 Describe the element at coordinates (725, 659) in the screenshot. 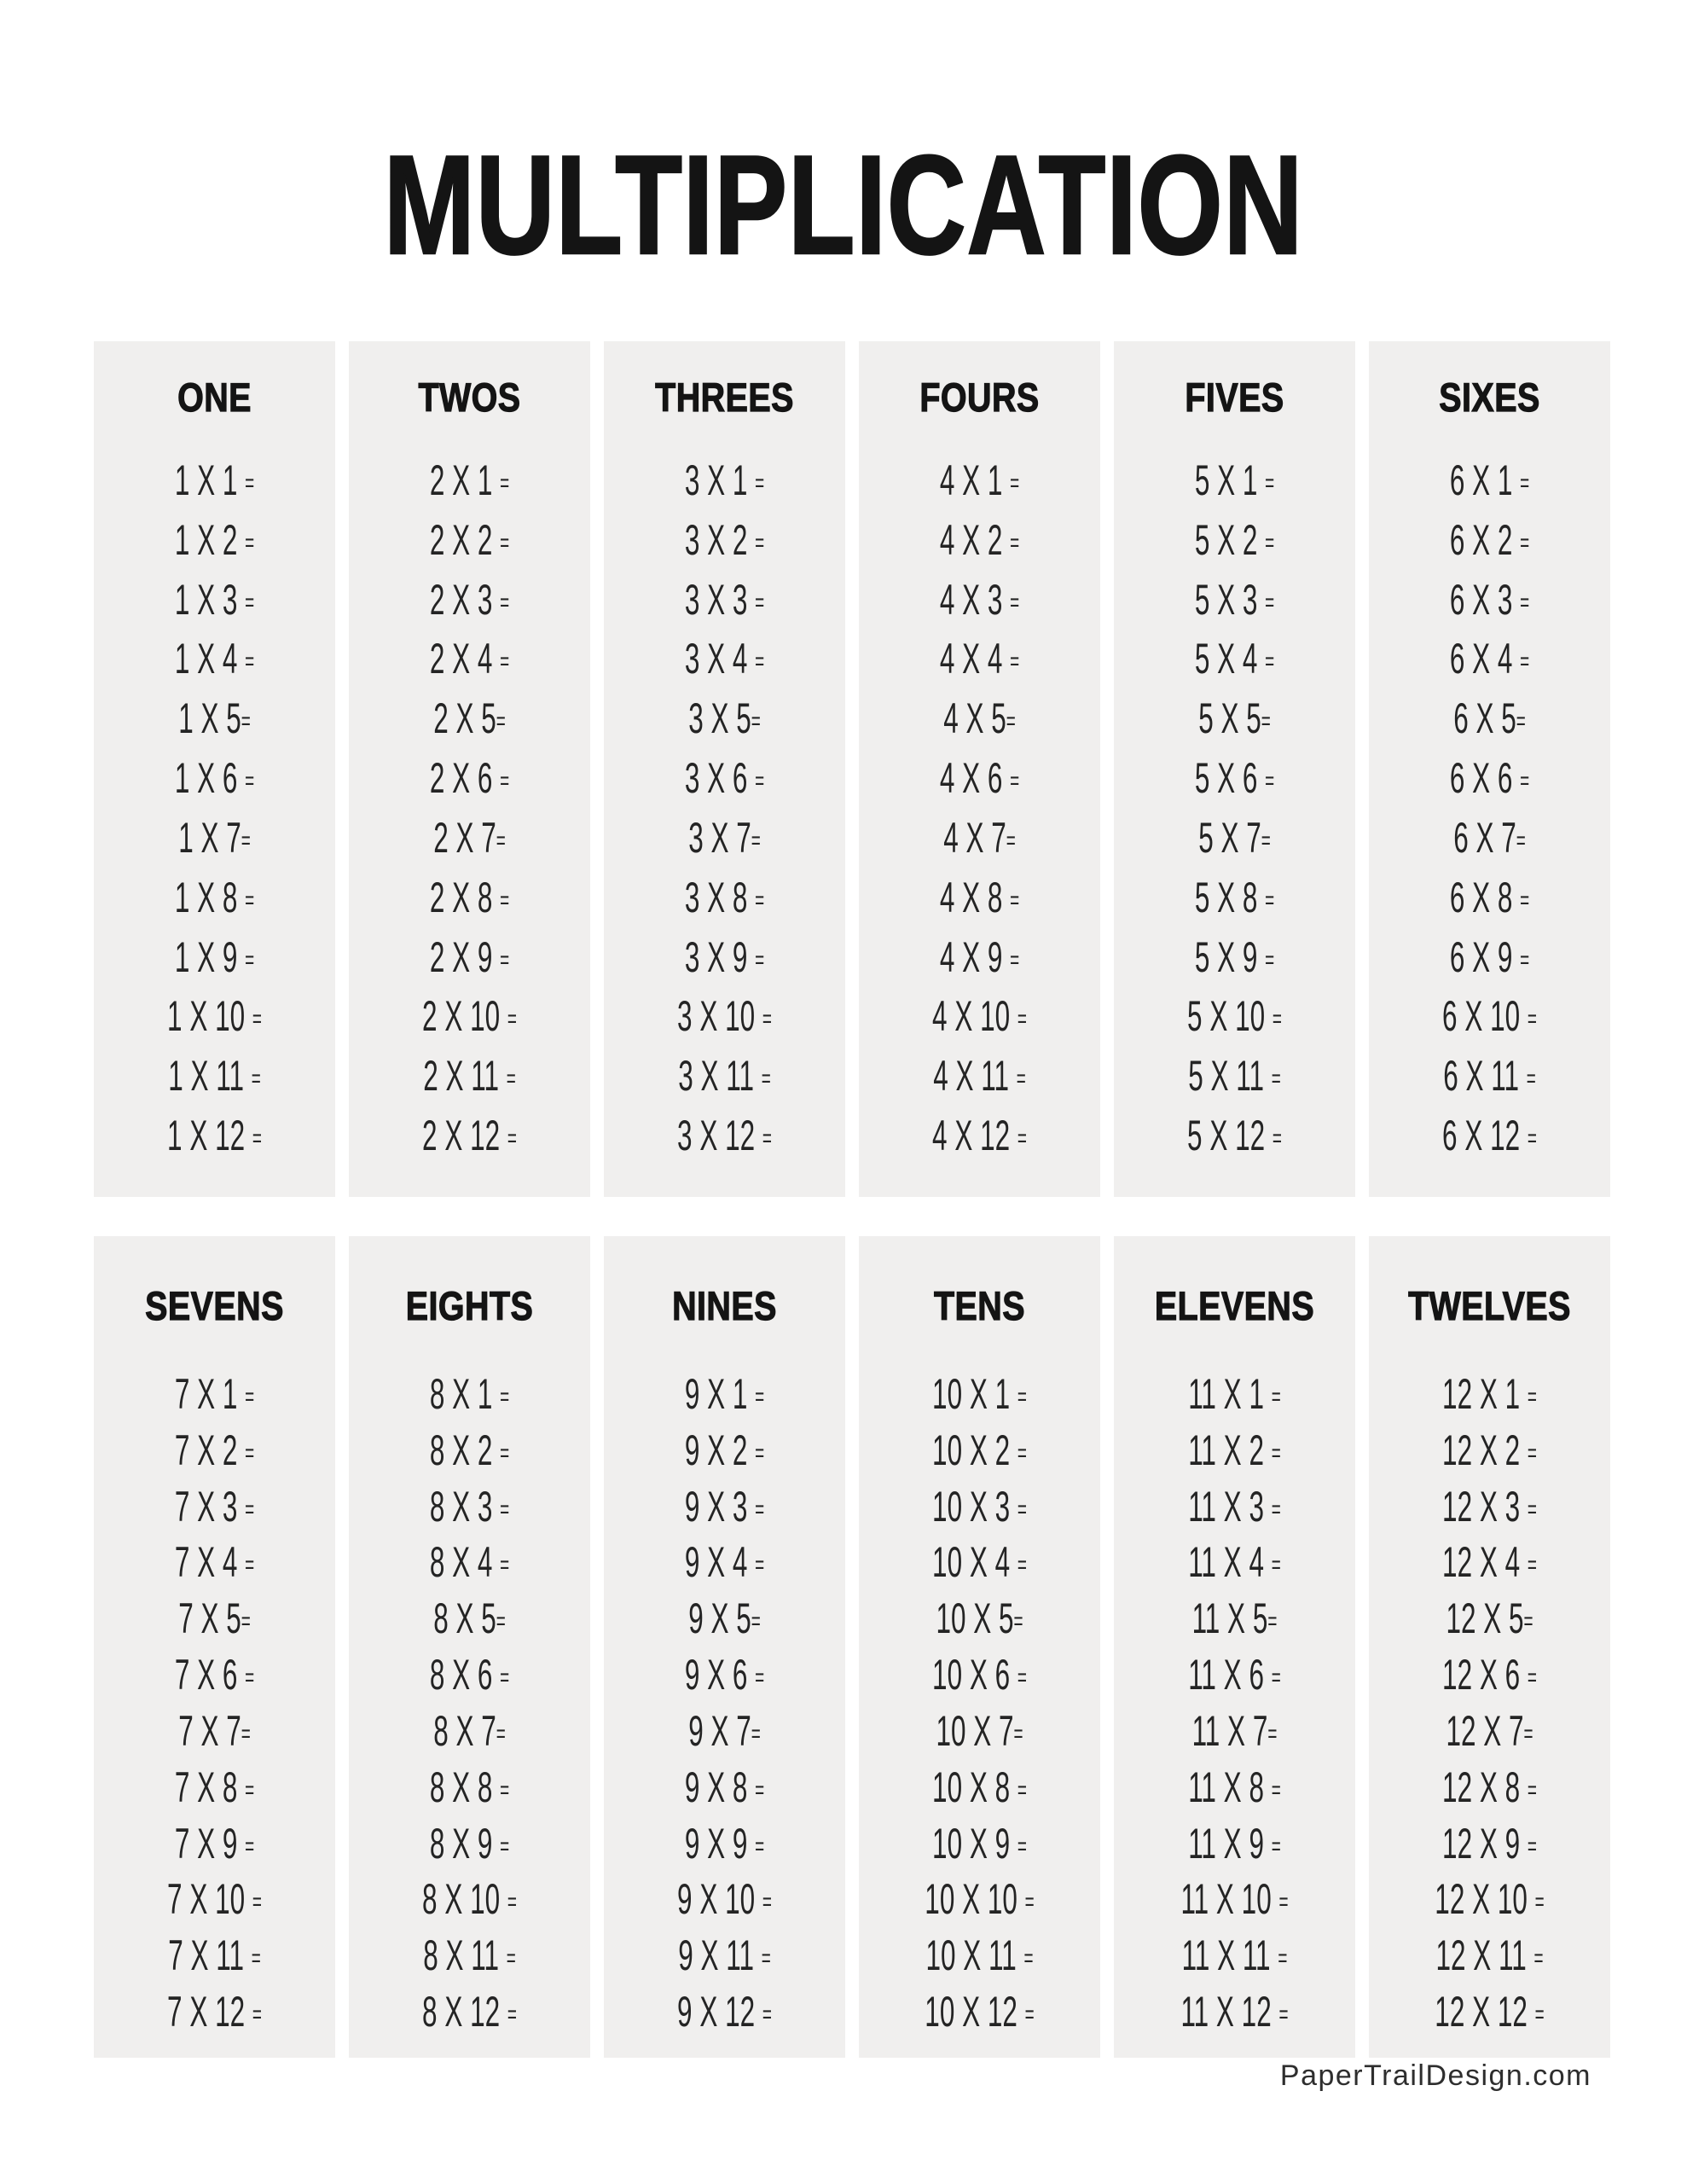

I see `multiplication-item: 3 X 4 =` at that location.